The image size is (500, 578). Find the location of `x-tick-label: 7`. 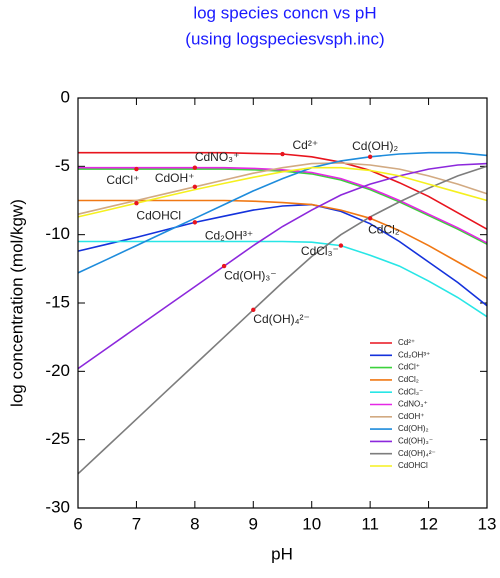

x-tick-label: 7 is located at coordinates (136, 523).